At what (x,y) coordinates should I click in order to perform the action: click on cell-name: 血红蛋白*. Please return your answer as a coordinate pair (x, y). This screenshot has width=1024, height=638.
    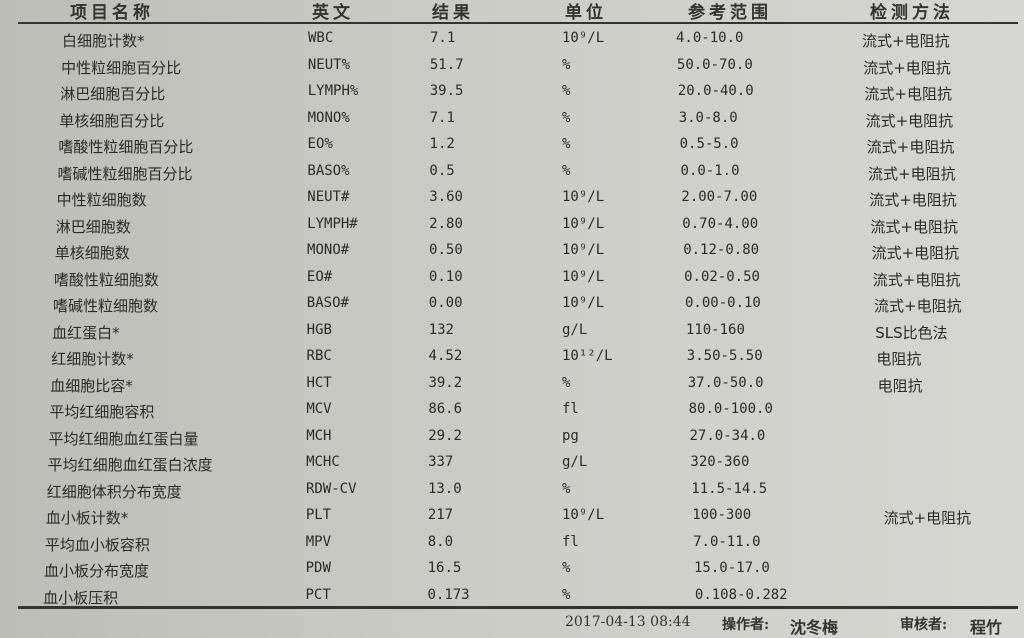
    Looking at the image, I should click on (86, 332).